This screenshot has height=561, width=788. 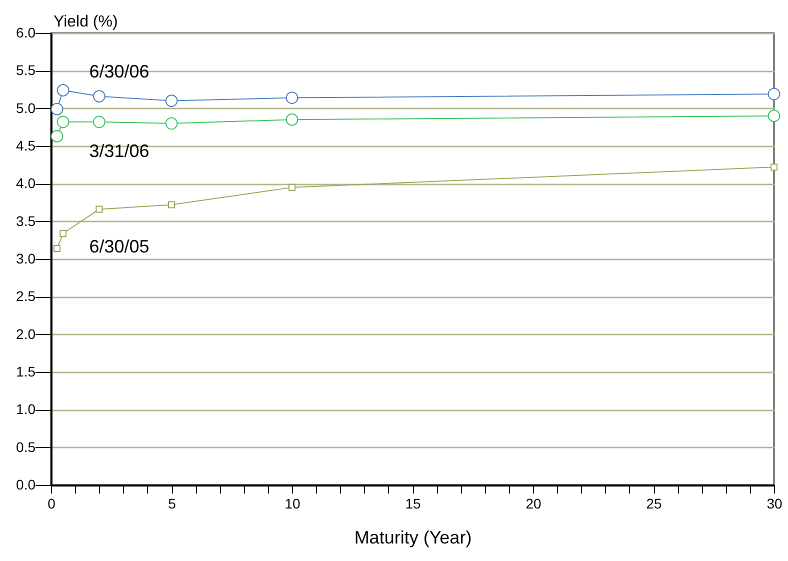 I want to click on x-tick-label: 15, so click(x=413, y=504).